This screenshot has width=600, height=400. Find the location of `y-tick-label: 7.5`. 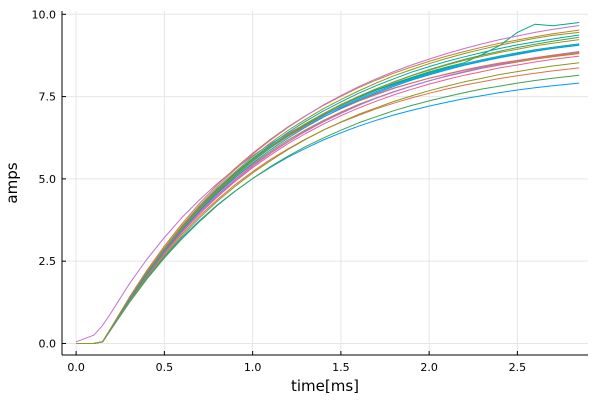

y-tick-label: 7.5 is located at coordinates (48, 97).